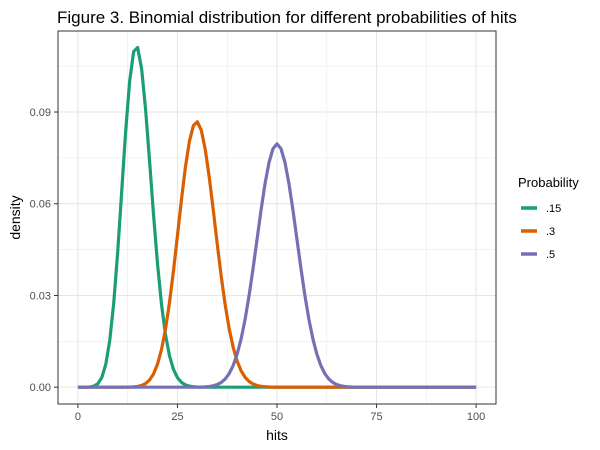 The image size is (600, 450). What do you see at coordinates (548, 218) in the screenshot?
I see `legend: Probability .15 .3 .5` at bounding box center [548, 218].